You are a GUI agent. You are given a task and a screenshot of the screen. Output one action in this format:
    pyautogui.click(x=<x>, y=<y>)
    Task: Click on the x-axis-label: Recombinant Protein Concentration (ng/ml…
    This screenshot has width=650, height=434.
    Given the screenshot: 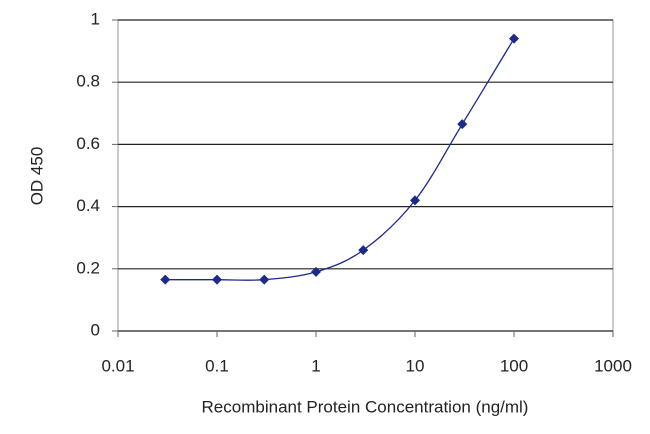 What is the action you would take?
    pyautogui.click(x=365, y=406)
    